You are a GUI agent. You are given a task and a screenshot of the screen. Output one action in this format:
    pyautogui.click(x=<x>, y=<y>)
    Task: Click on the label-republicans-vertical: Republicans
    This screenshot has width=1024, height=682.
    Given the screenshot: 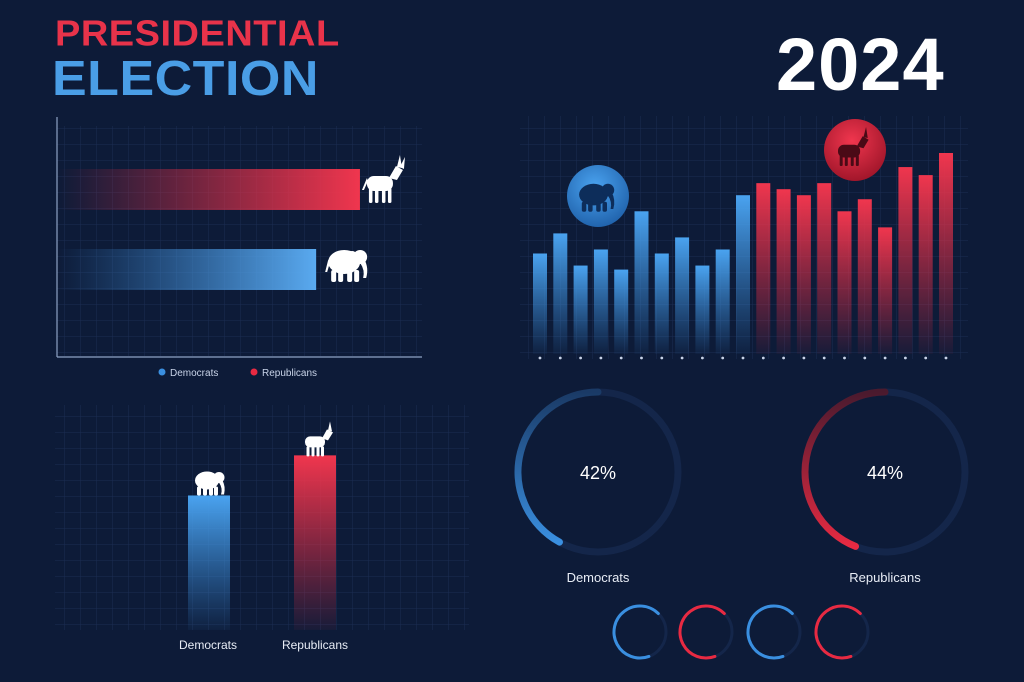 What is the action you would take?
    pyautogui.click(x=315, y=645)
    